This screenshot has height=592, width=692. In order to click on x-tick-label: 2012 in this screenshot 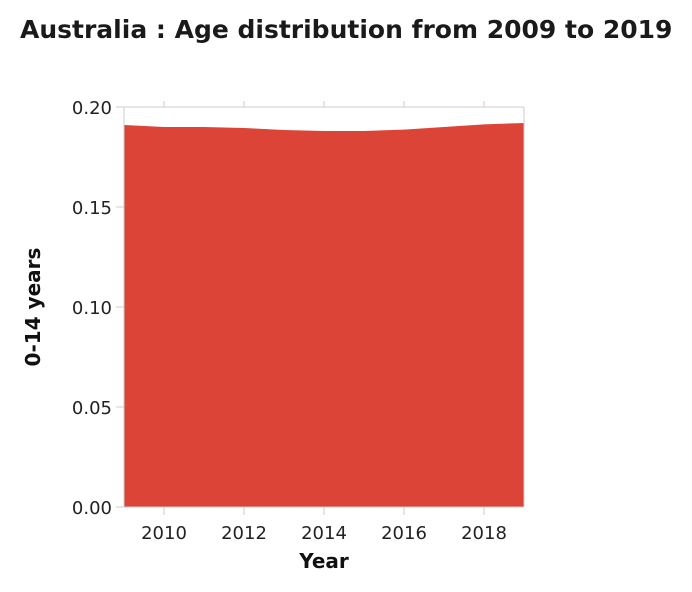, I will do `click(244, 533)`.